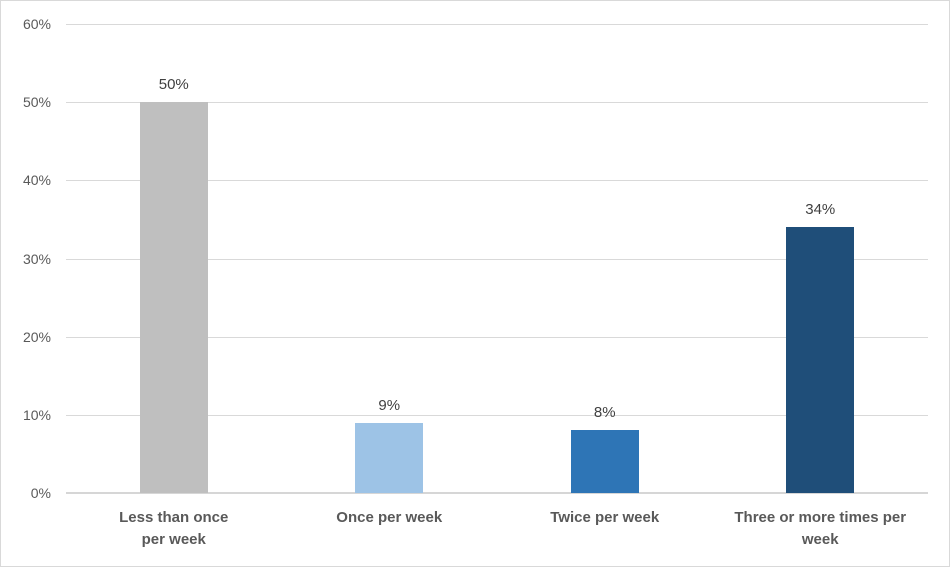  I want to click on bar-twice-per-week, so click(604, 461).